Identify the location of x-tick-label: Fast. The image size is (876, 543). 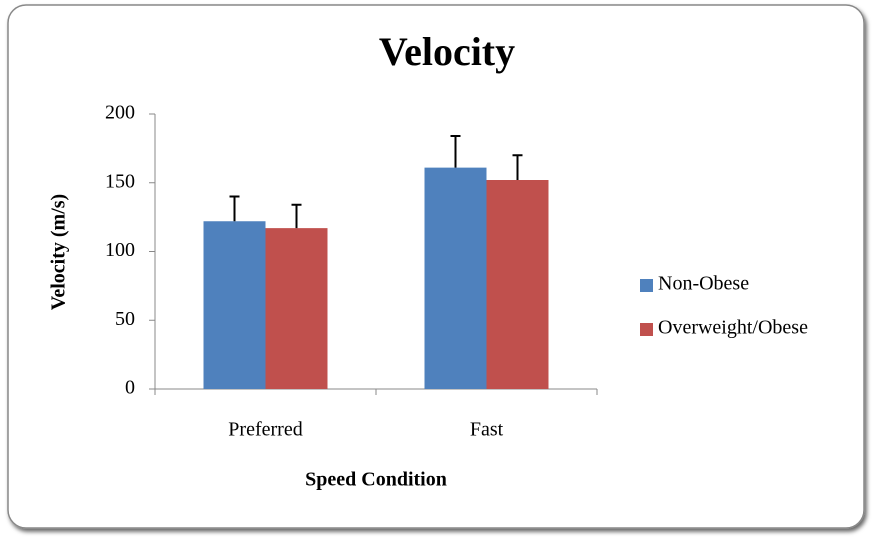
(487, 430).